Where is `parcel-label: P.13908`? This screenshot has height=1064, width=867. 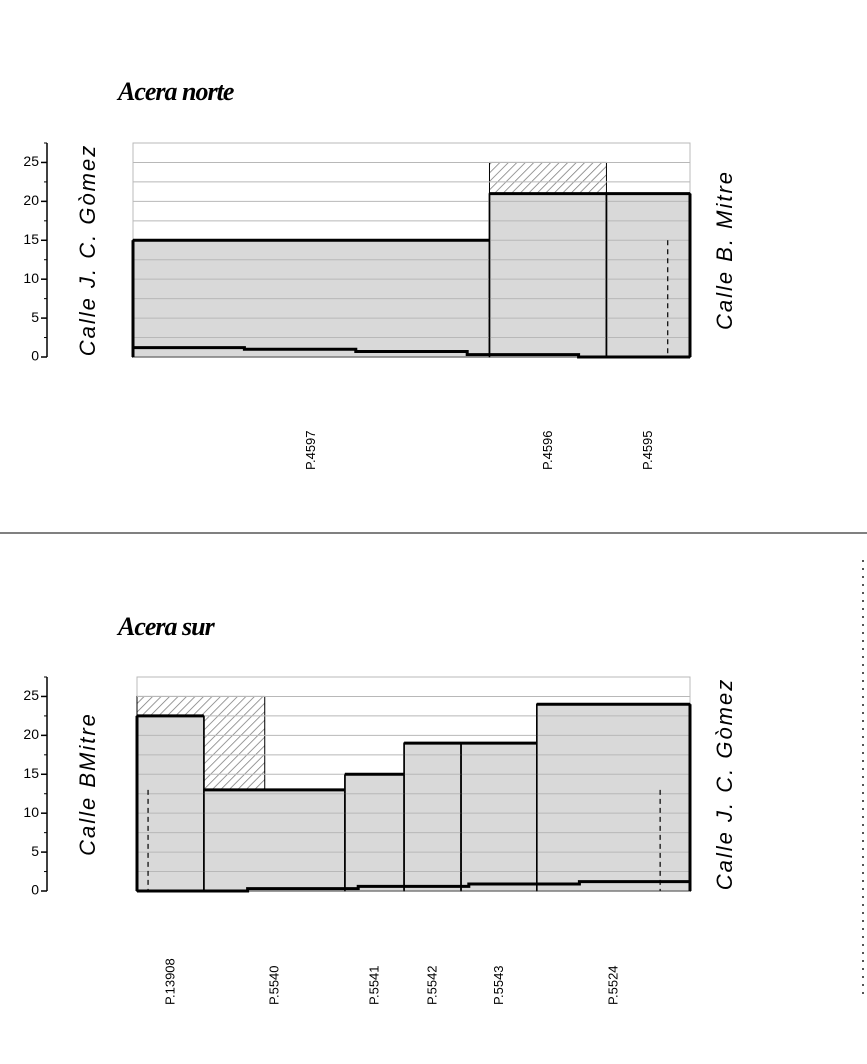 parcel-label: P.13908 is located at coordinates (169, 981).